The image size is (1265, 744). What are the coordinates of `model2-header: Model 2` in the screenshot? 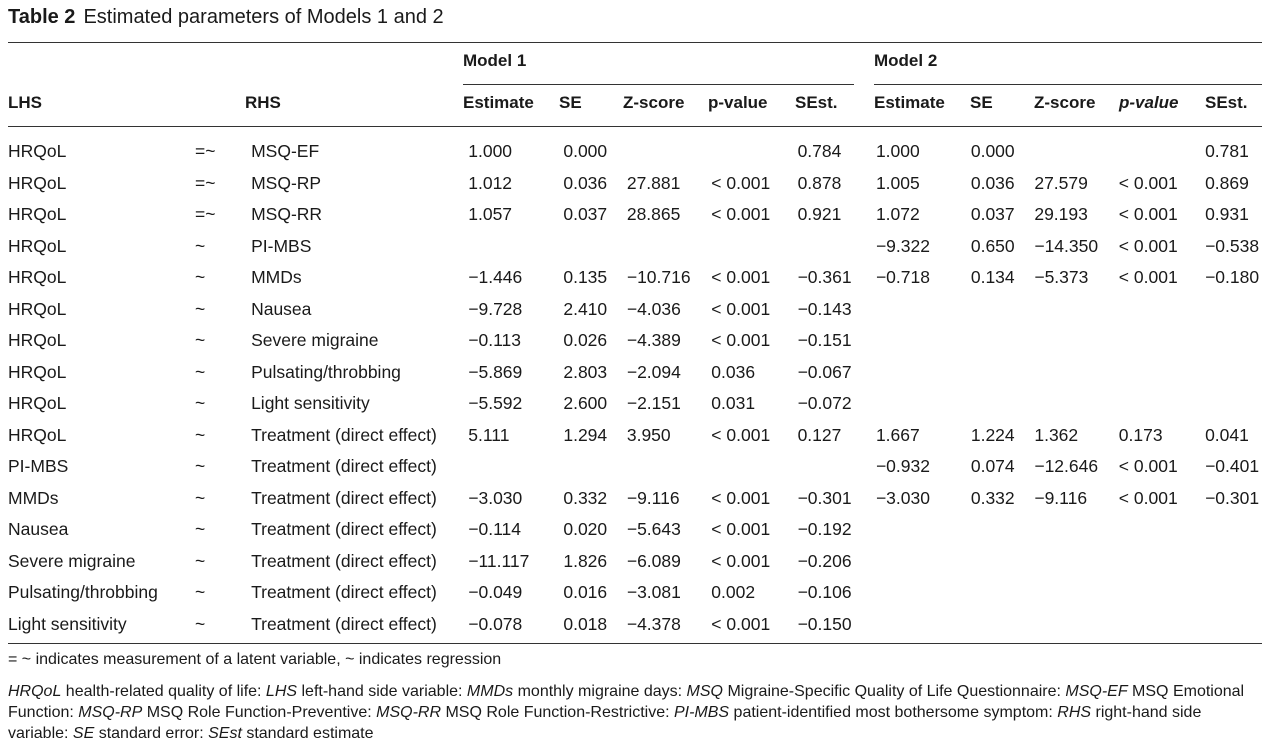 It's located at (906, 60).